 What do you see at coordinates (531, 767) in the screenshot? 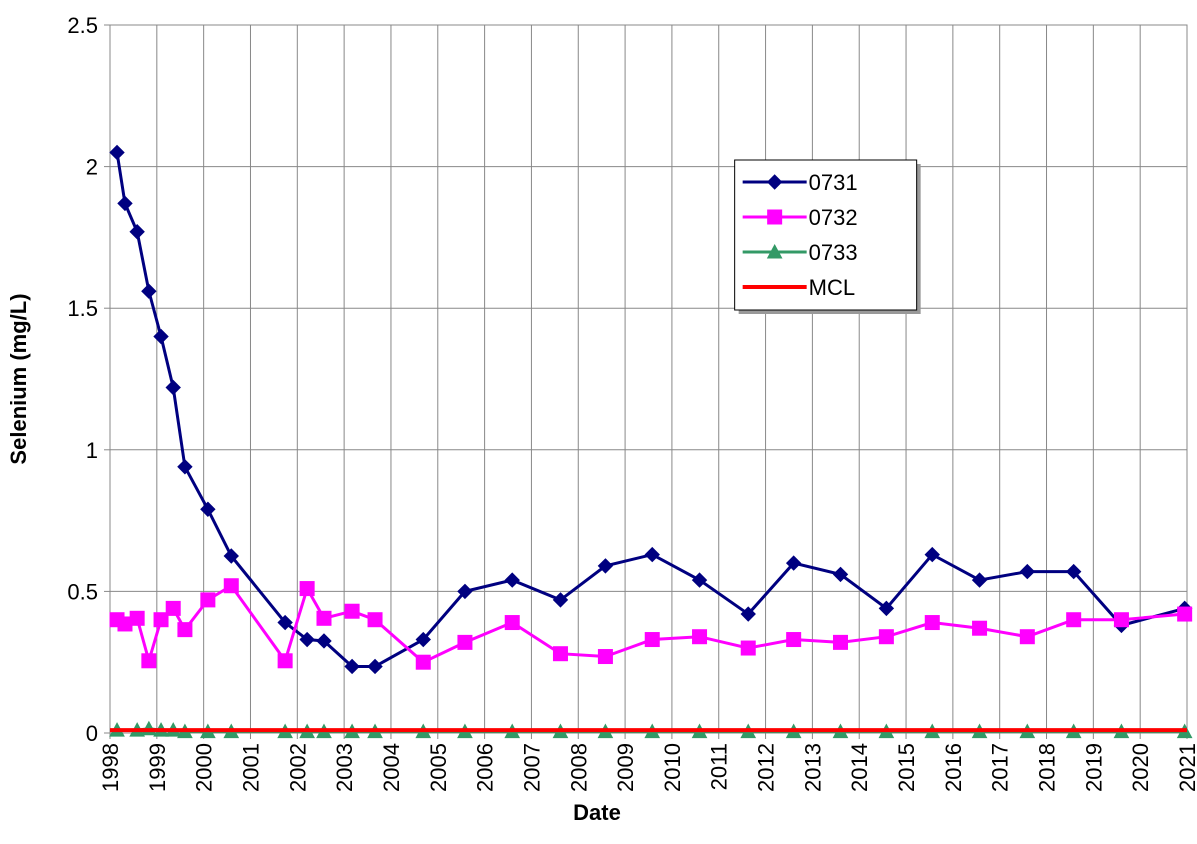
I see `x-tick-label: 2007` at bounding box center [531, 767].